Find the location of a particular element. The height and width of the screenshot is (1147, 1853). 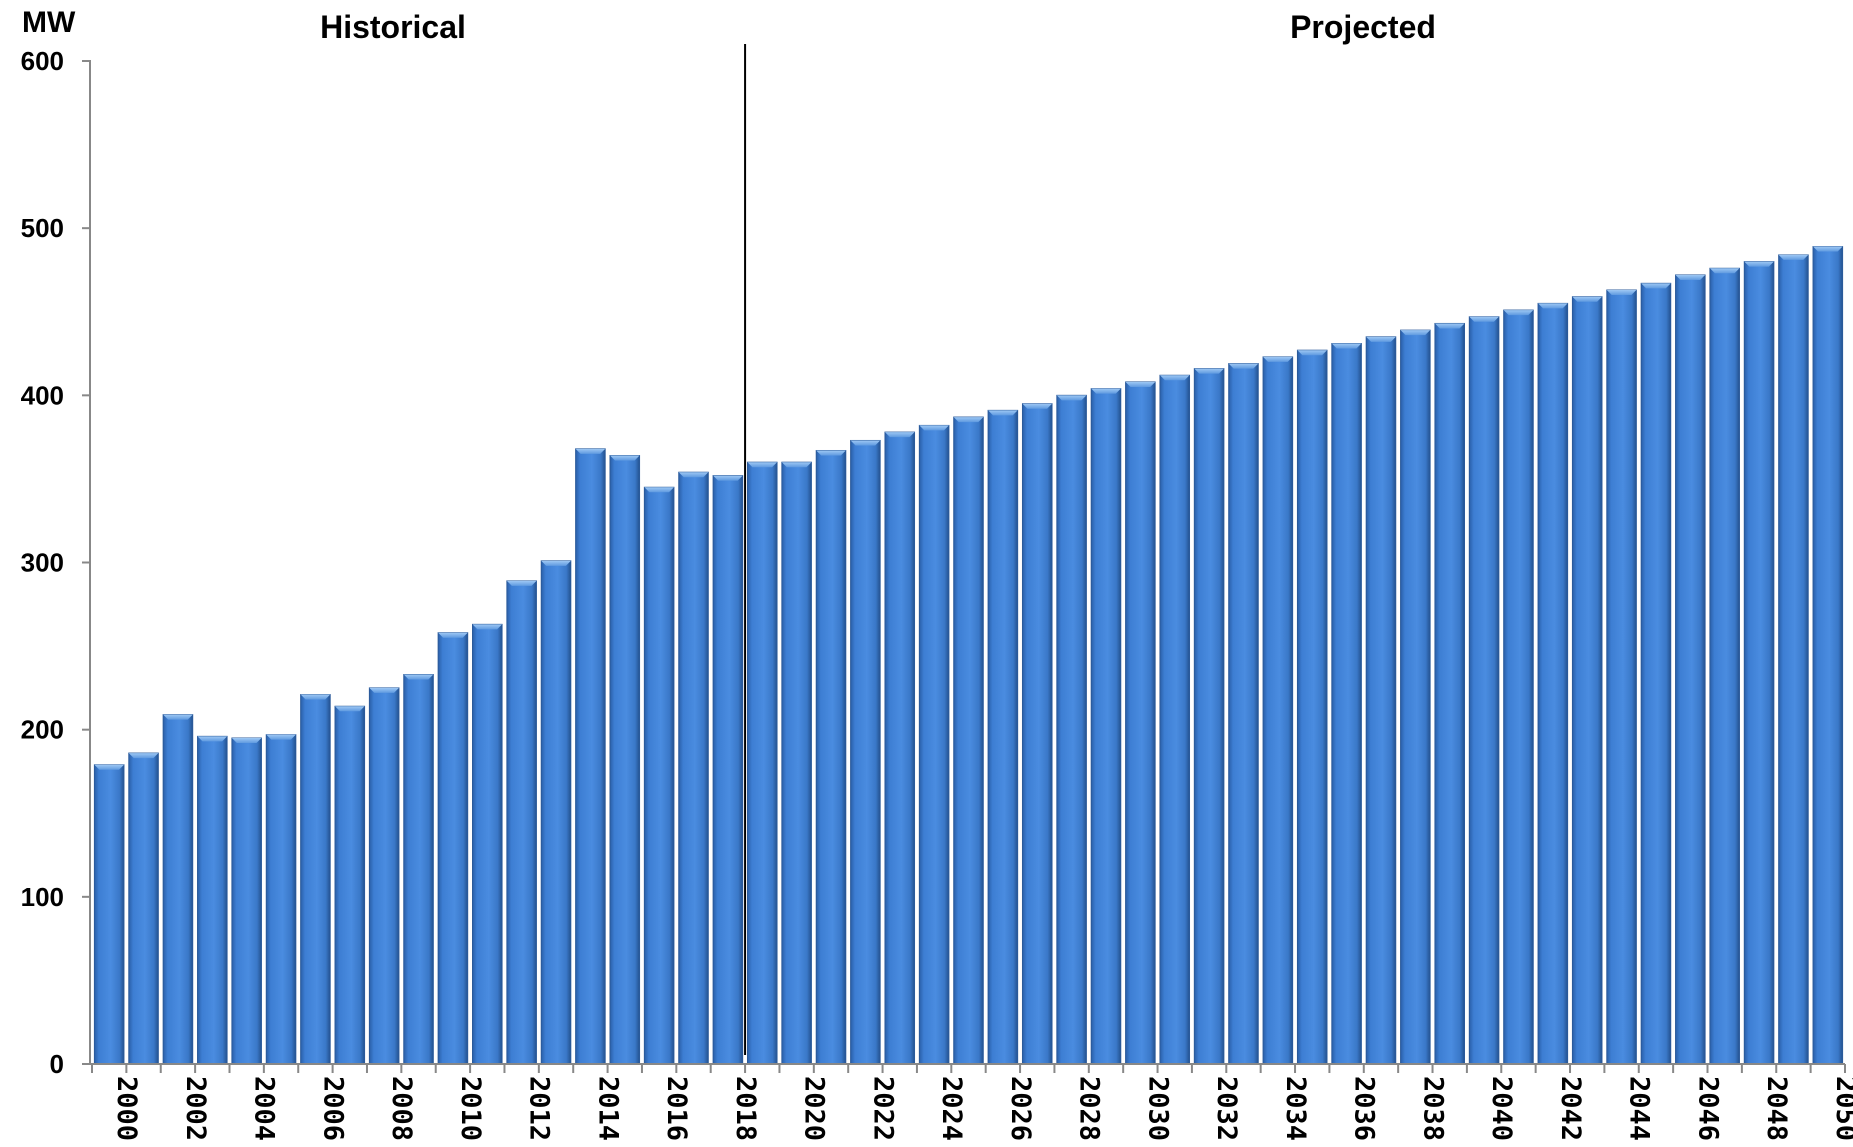

bar-2008 is located at coordinates (384, 876).